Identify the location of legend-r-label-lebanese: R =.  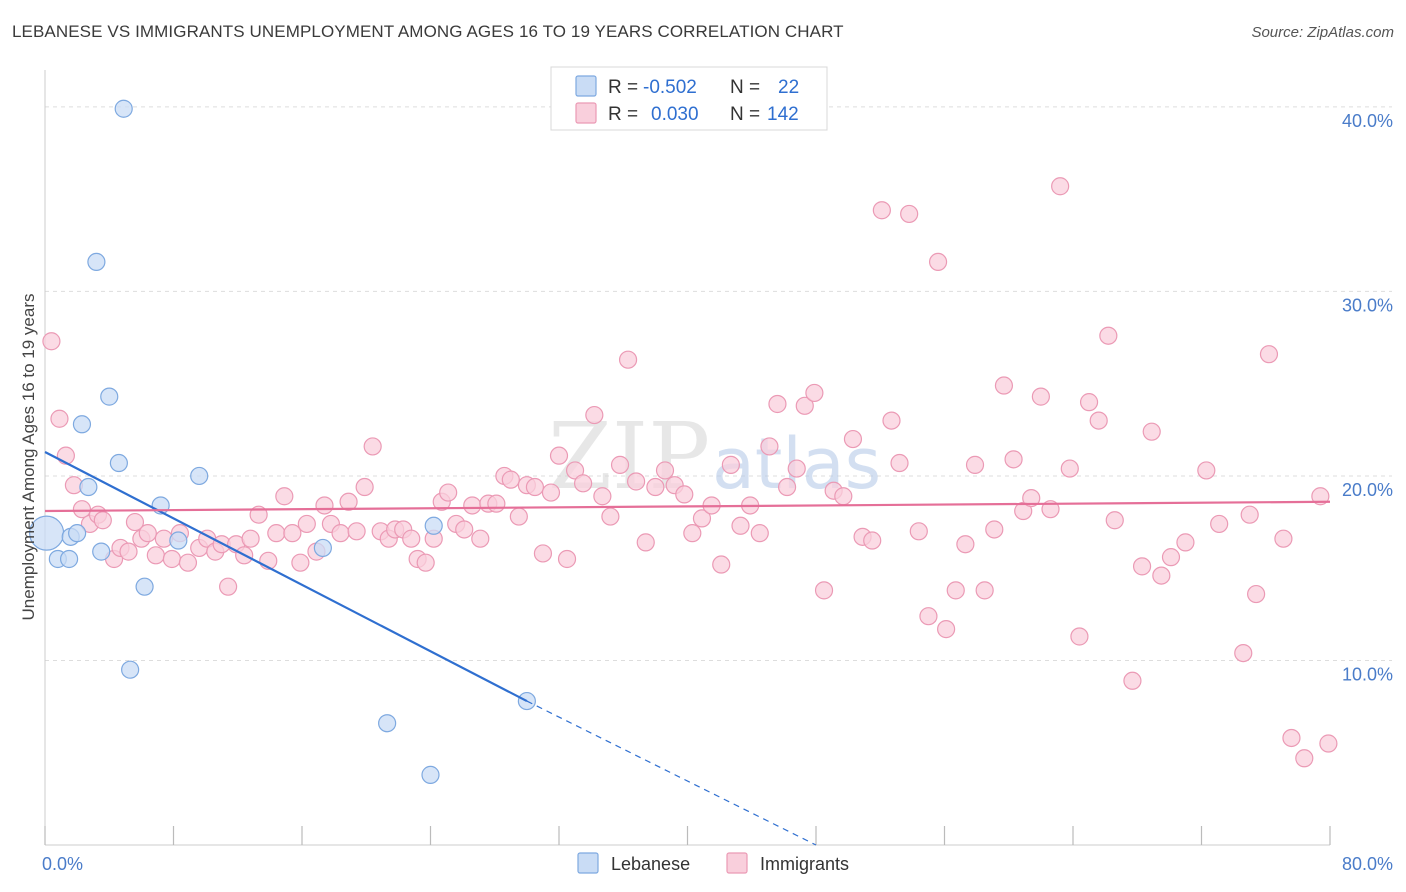
(623, 87).